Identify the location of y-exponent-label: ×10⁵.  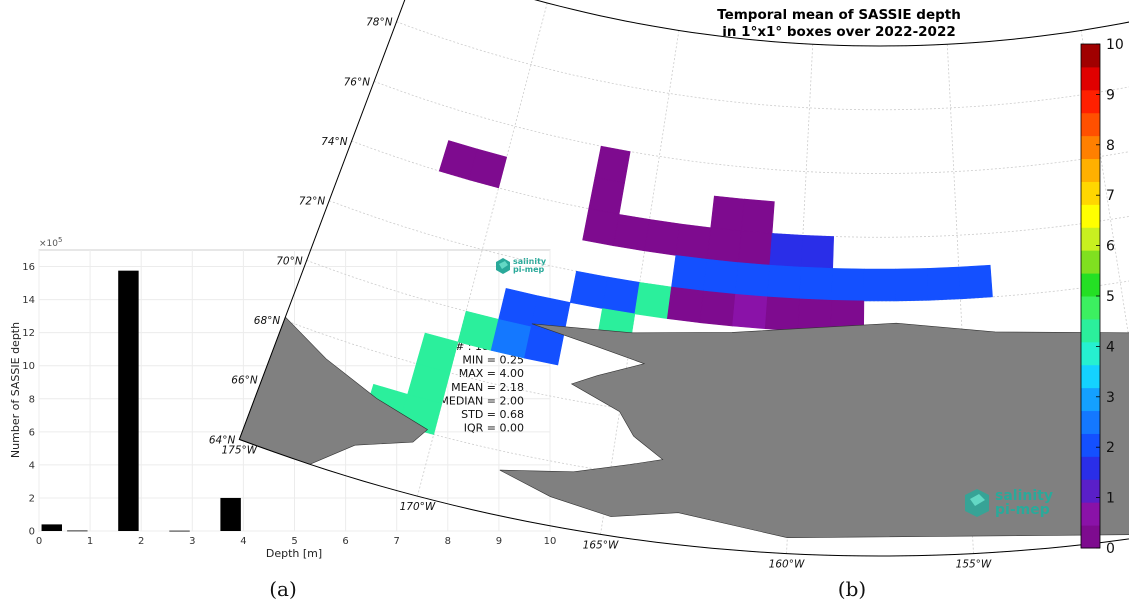
(50, 242).